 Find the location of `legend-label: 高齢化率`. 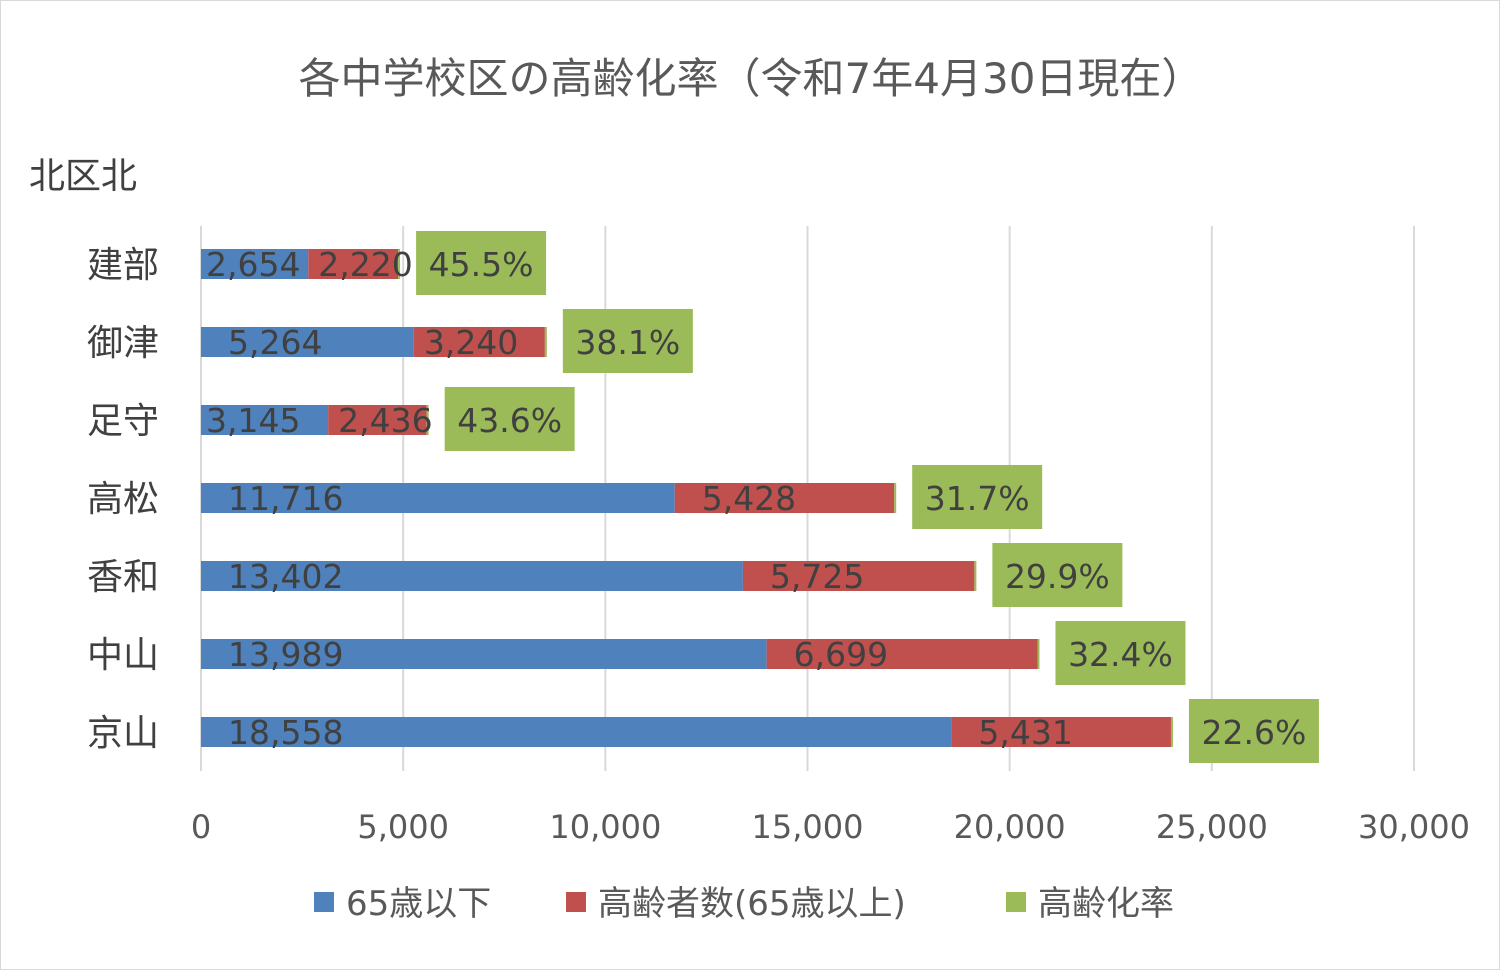

legend-label: 高齢化率 is located at coordinates (1106, 904).